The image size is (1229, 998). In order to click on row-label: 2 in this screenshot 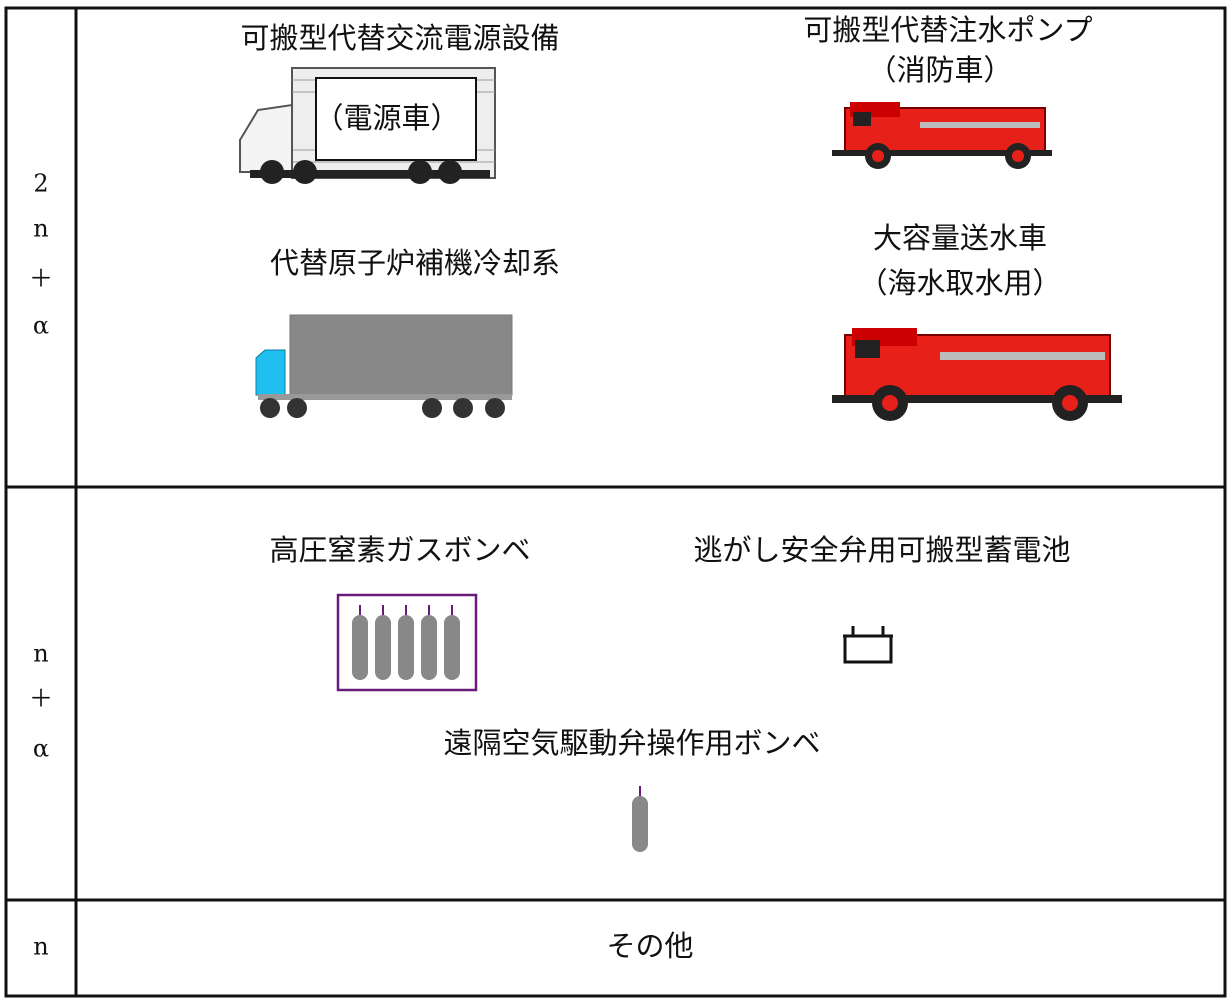, I will do `click(40, 184)`.